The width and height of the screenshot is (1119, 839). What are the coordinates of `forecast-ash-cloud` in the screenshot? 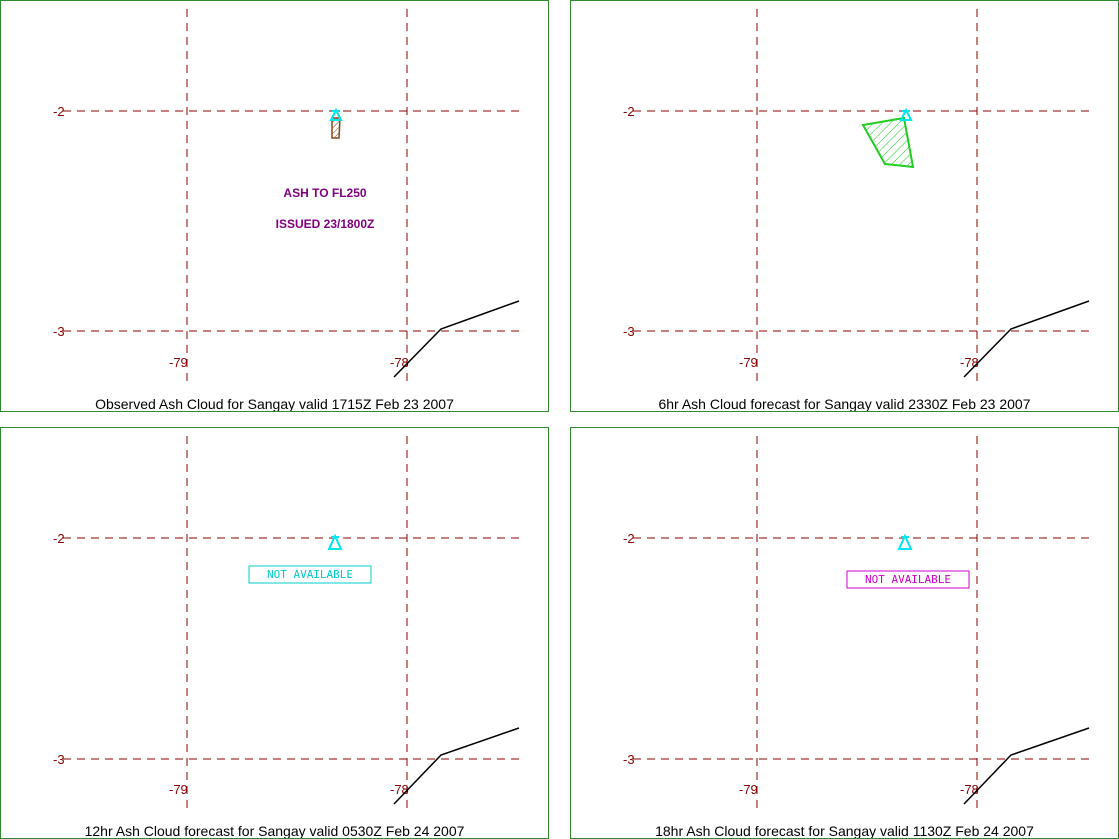 It's located at (888, 142).